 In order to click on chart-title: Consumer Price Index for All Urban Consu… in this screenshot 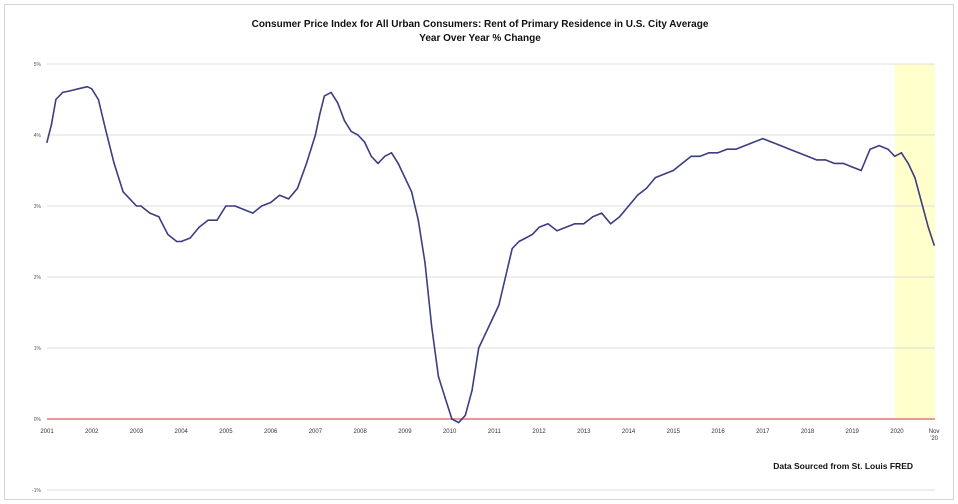, I will do `click(480, 24)`.